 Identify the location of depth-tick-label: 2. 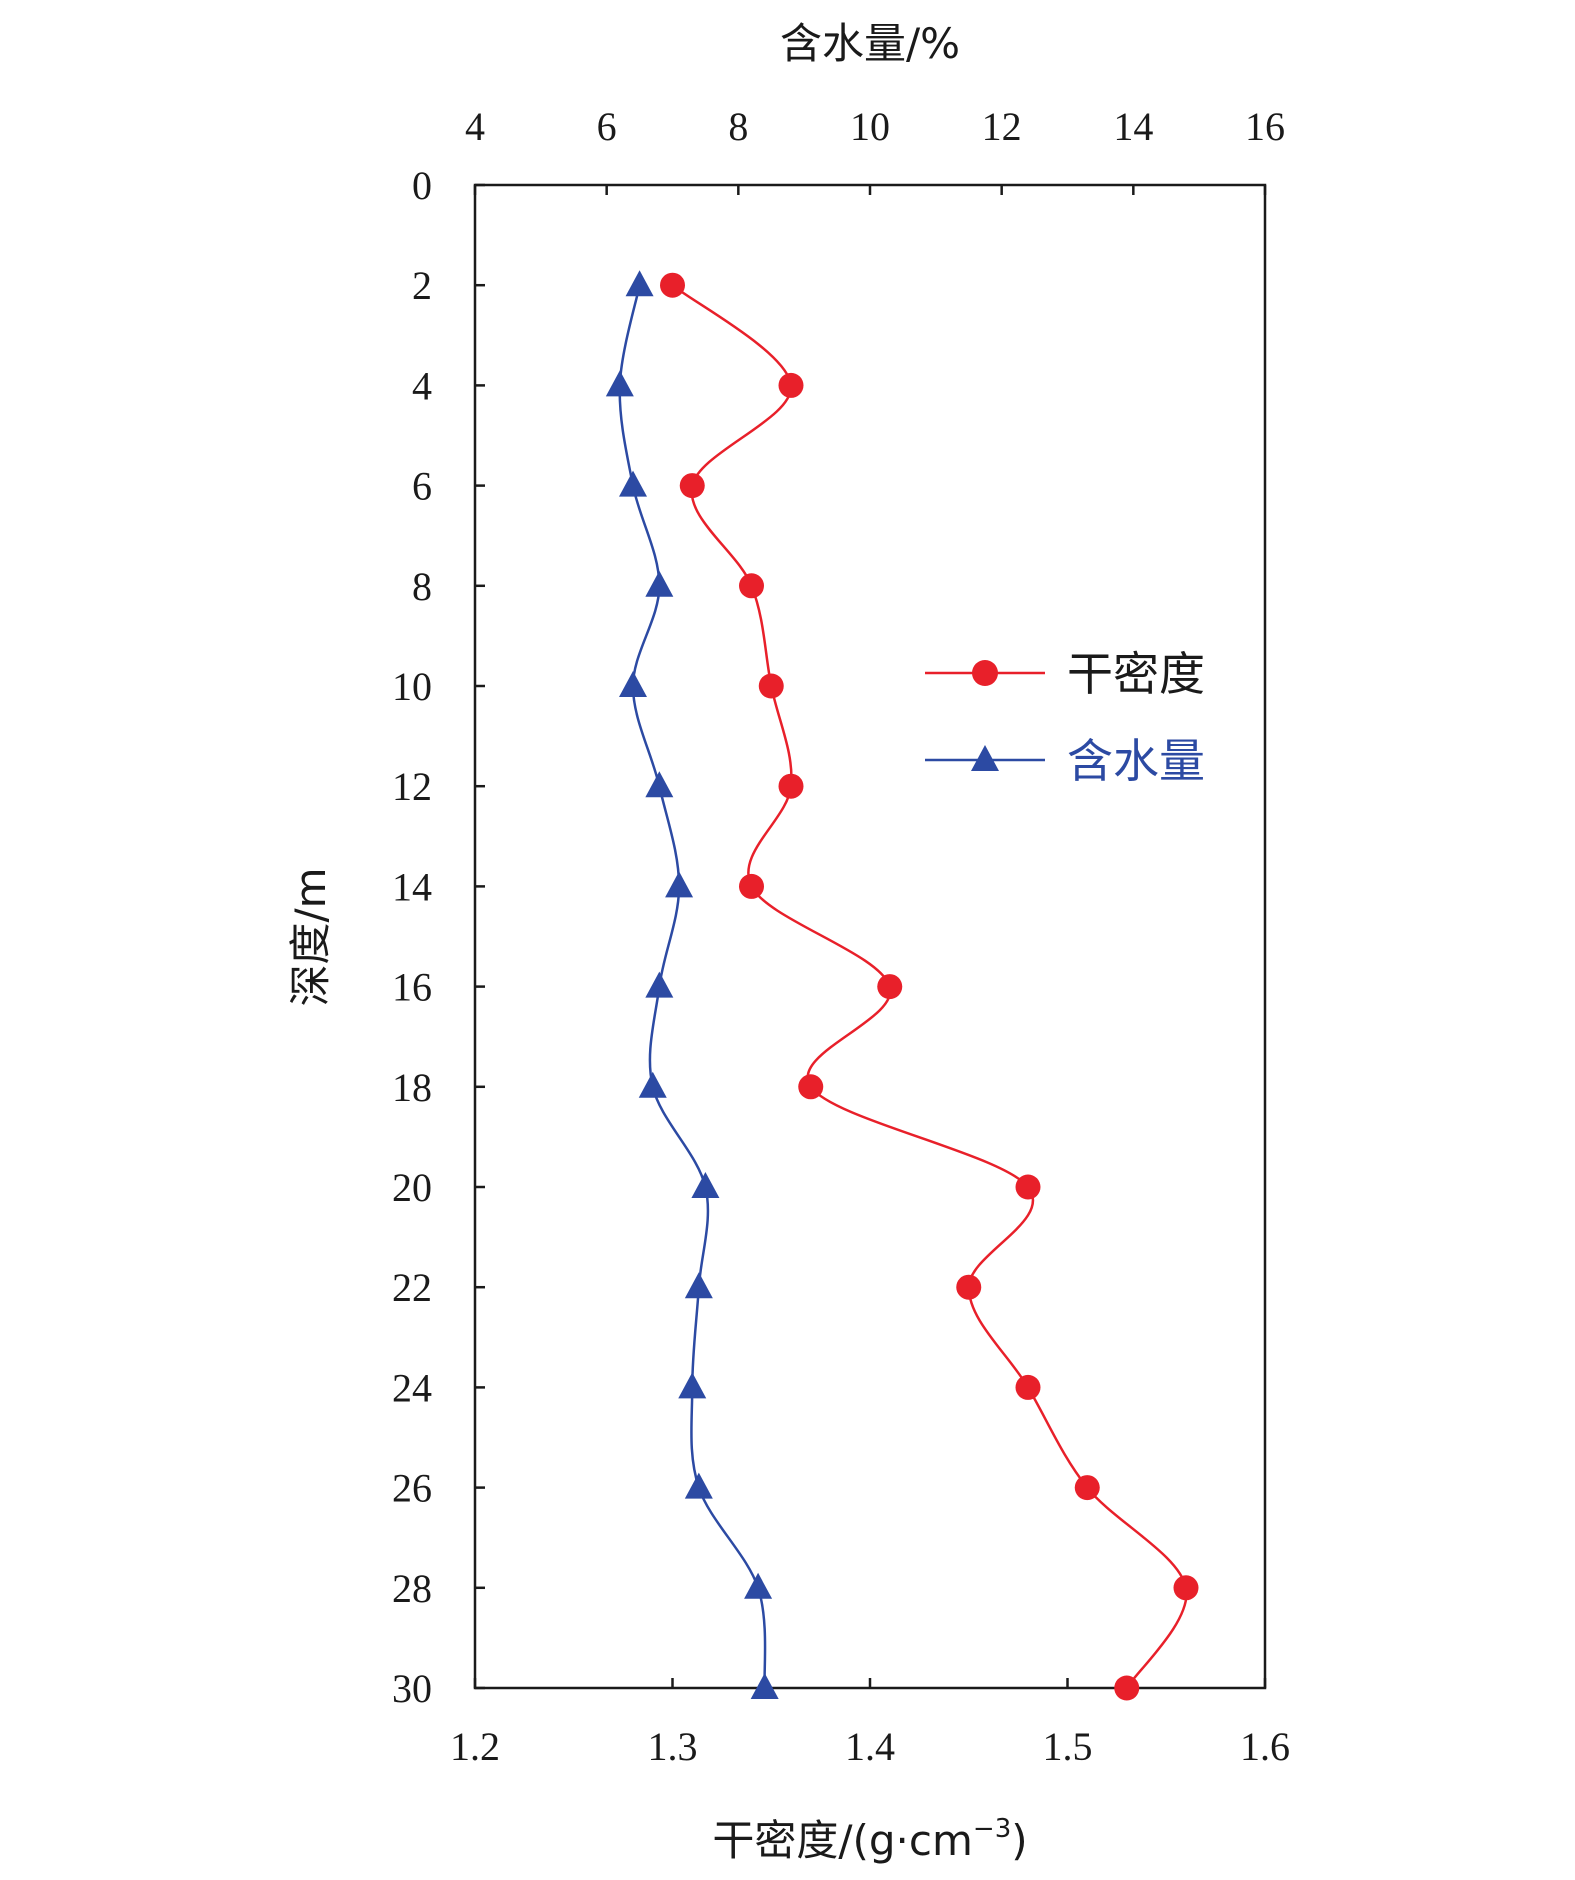
(422, 285).